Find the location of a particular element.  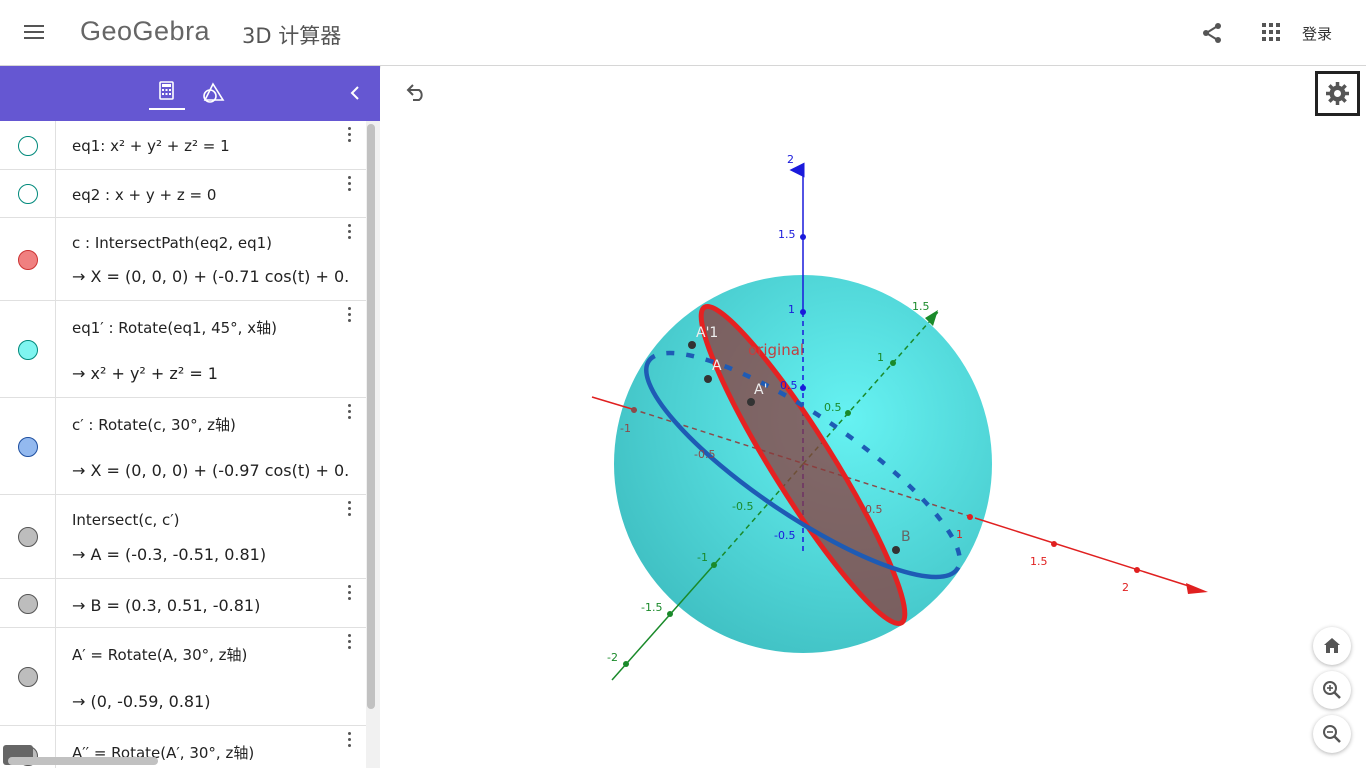

zoom-in-button is located at coordinates (1332, 690).